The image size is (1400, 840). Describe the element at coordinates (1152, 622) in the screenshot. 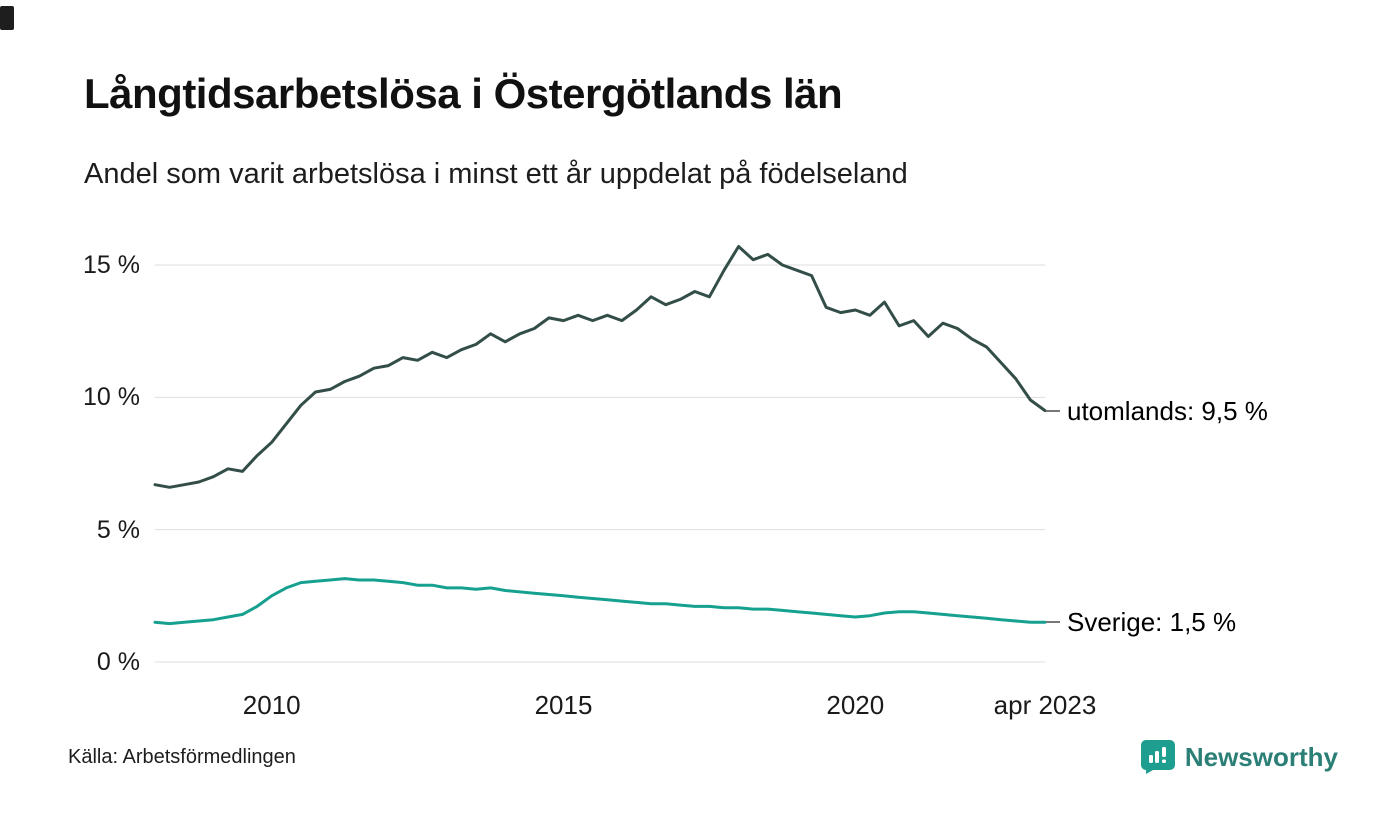

I see `series-end-label-text: Sverige: 1,5 %` at that location.